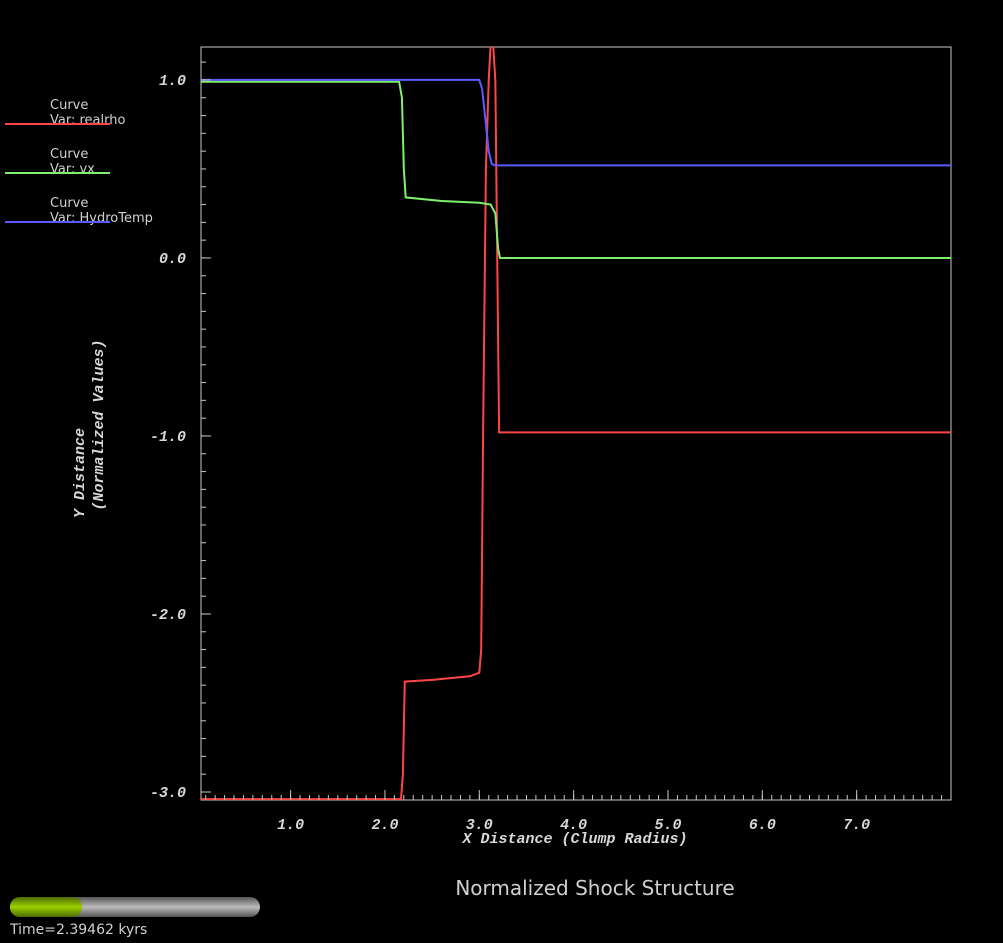 The height and width of the screenshot is (943, 1003). Describe the element at coordinates (101, 218) in the screenshot. I see `legend-name: Var: HydroTemp` at that location.